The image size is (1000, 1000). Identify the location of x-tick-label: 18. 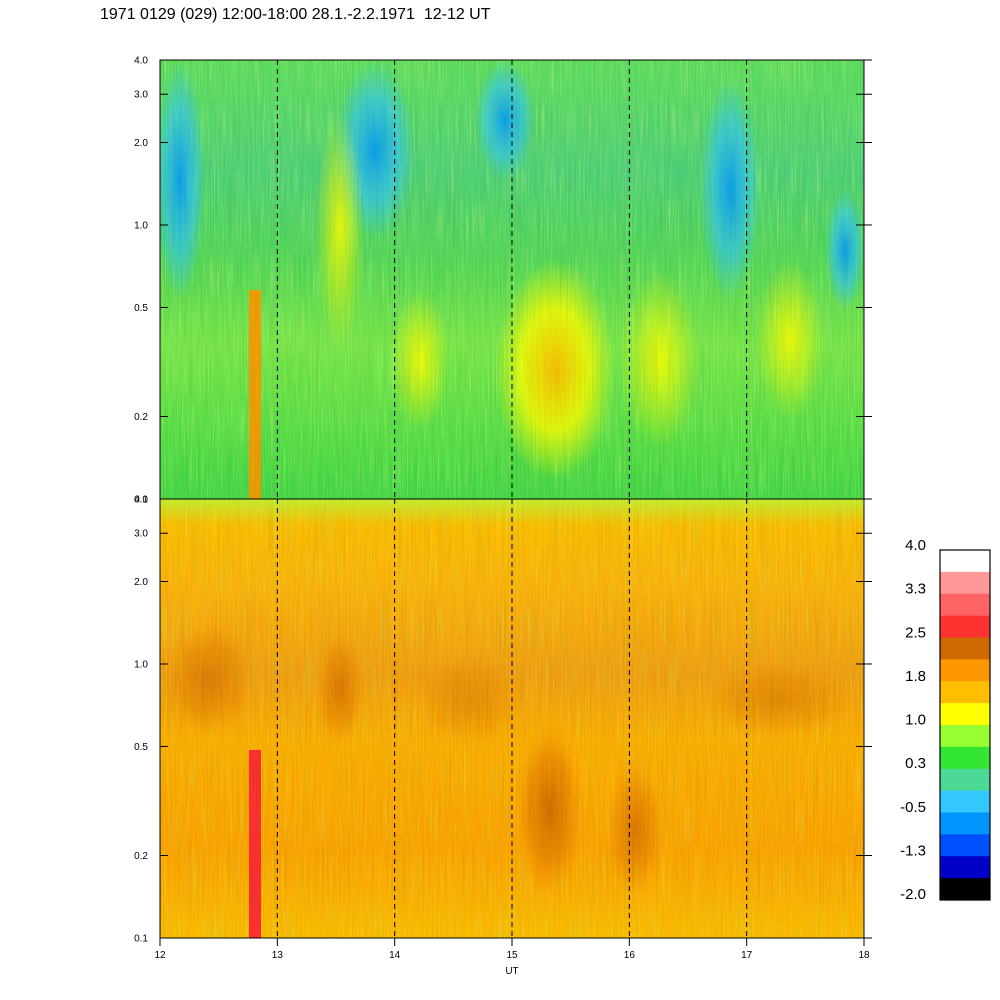
(864, 955).